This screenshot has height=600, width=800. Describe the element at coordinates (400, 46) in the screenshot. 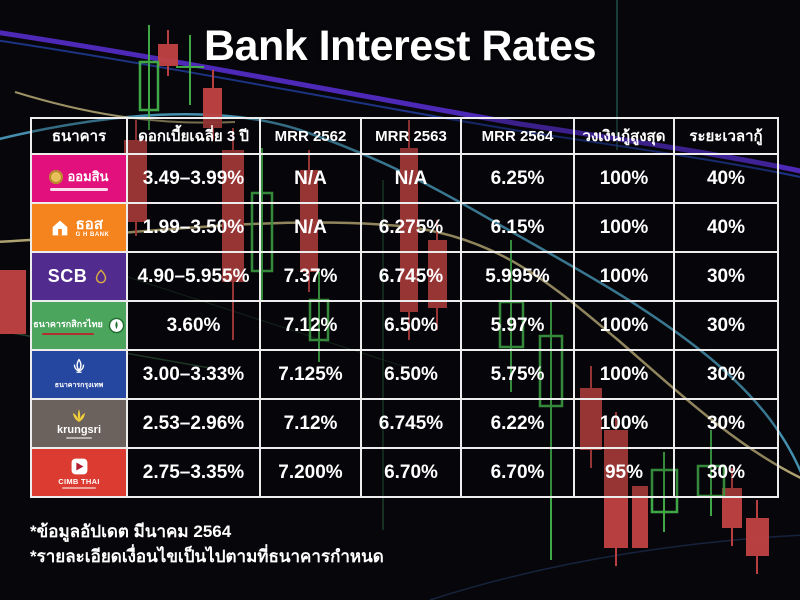

I see `page-title: Bank Interest Rates` at that location.